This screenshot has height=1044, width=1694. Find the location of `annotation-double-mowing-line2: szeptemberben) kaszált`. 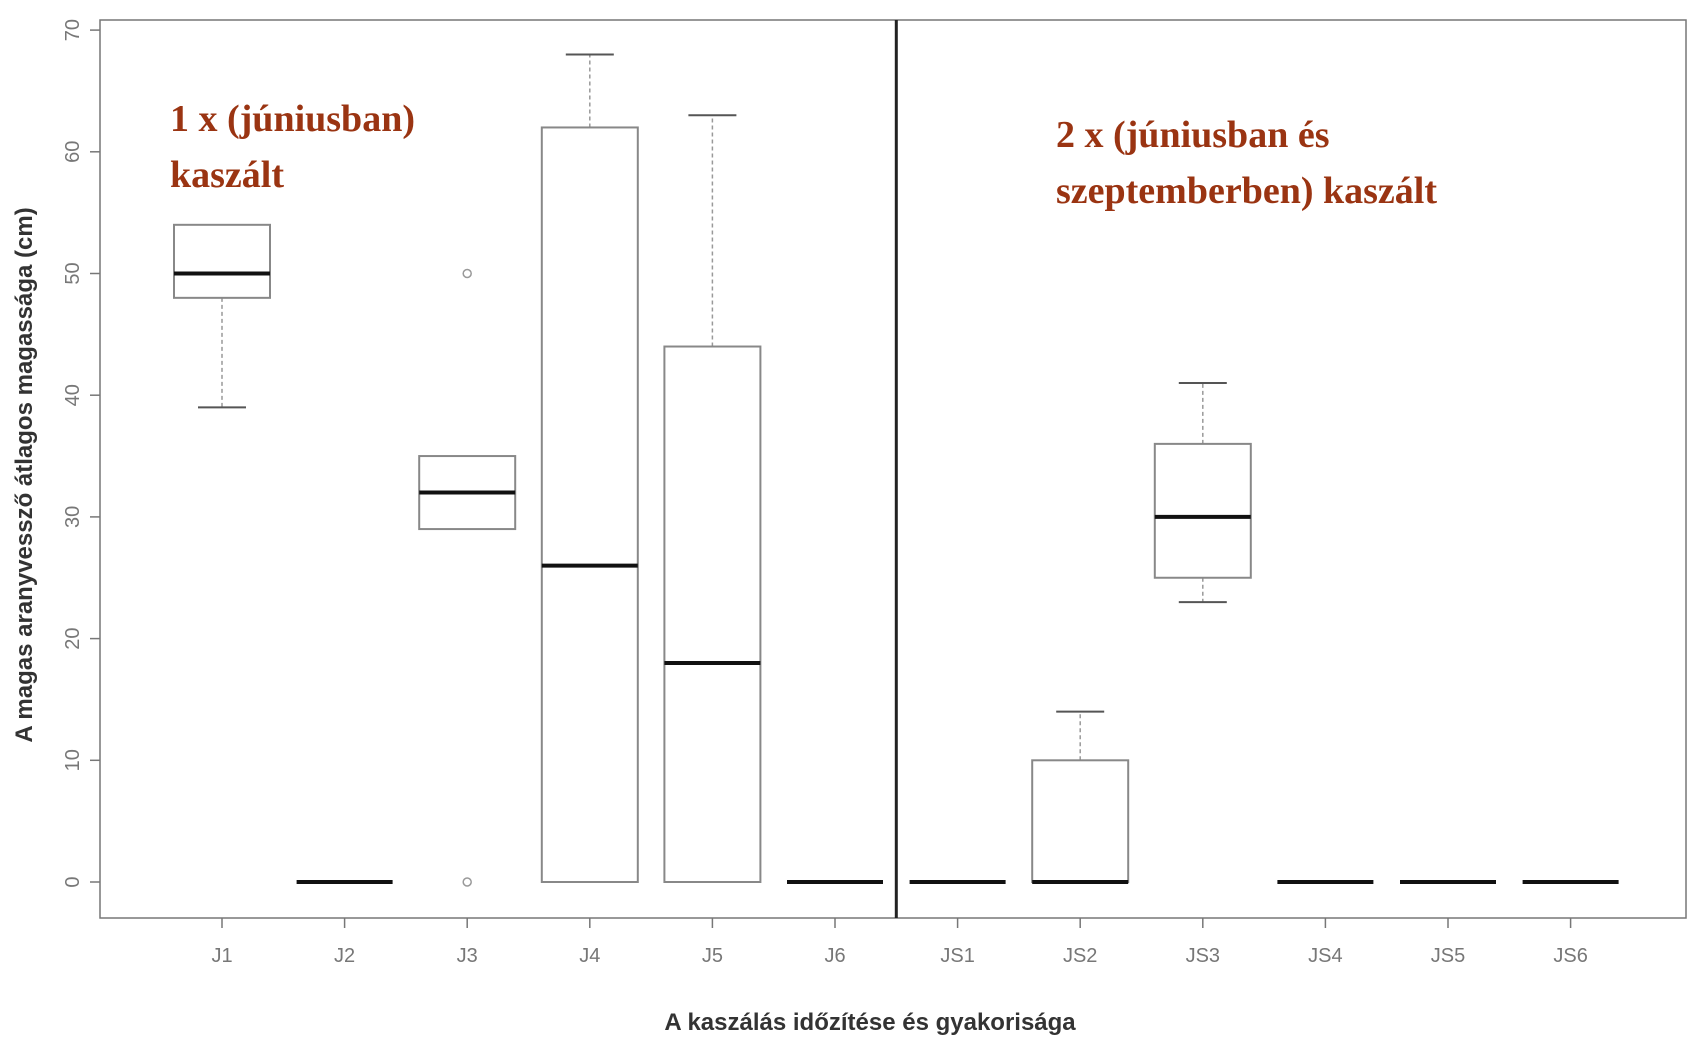

annotation-double-mowing-line2: szeptemberben) kaszált is located at coordinates (1246, 191).